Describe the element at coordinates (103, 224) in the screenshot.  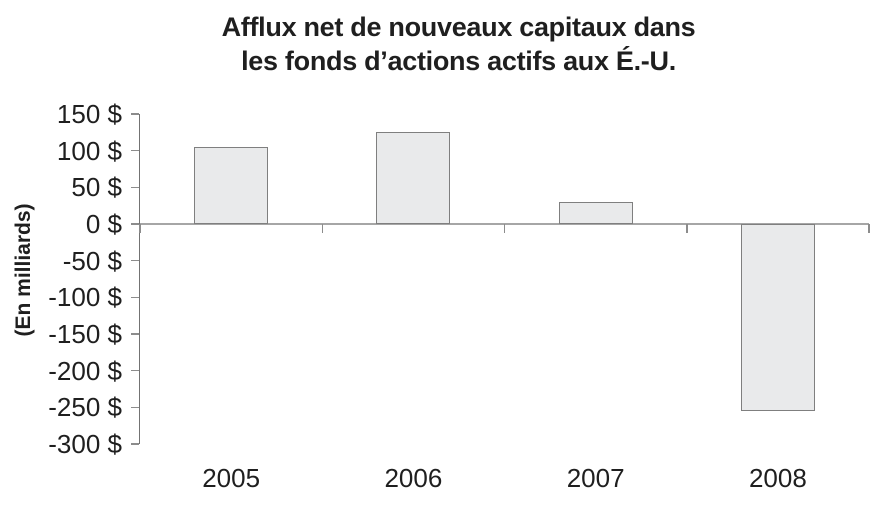
I see `y-tick-label: 0 $` at that location.